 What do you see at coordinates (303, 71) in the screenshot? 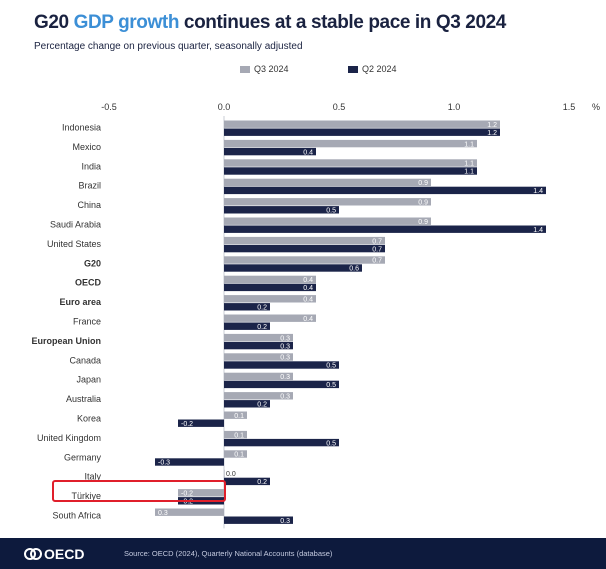
I see `legend: Q3 2024 Q2 2024` at bounding box center [303, 71].